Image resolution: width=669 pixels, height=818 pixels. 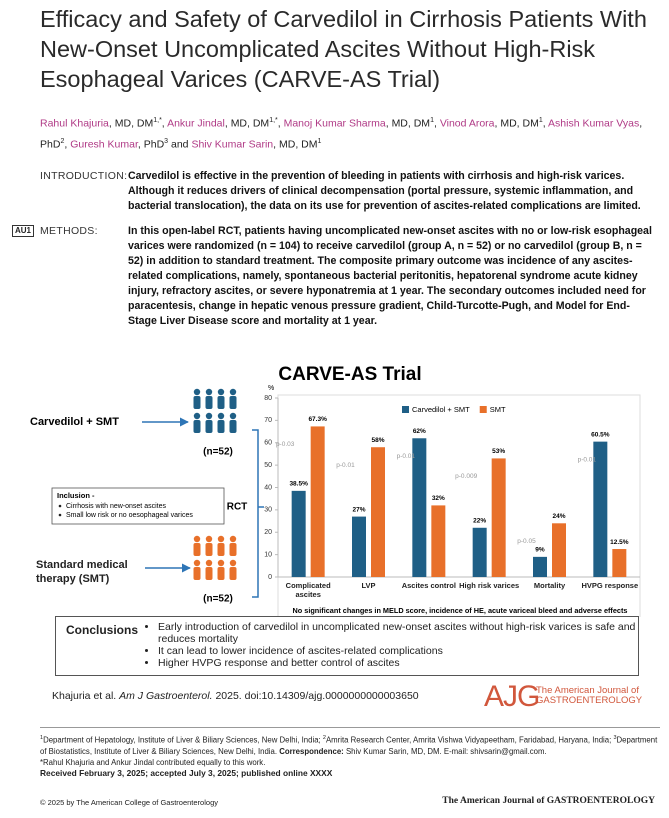 I want to click on x-tick-label: LVP, so click(x=368, y=585).